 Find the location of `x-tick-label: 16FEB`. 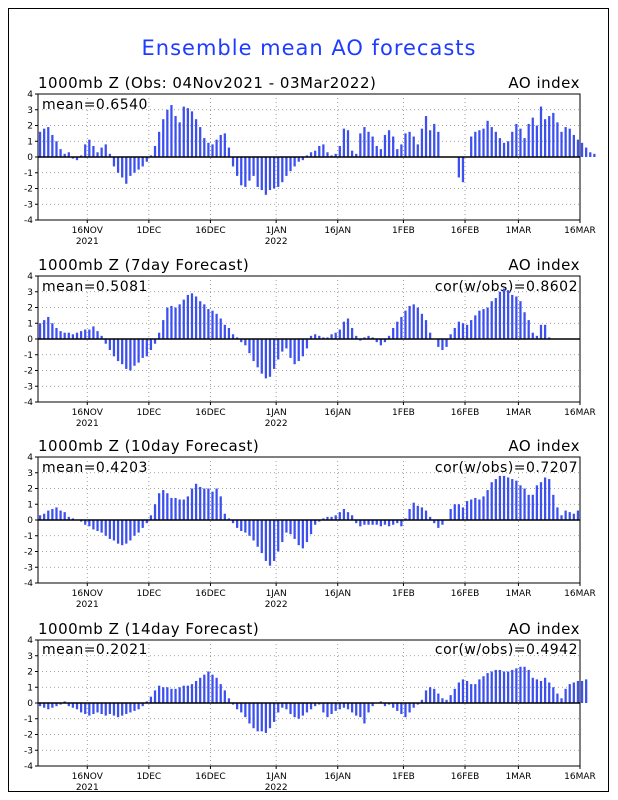

x-tick-label: 16FEB is located at coordinates (465, 413).